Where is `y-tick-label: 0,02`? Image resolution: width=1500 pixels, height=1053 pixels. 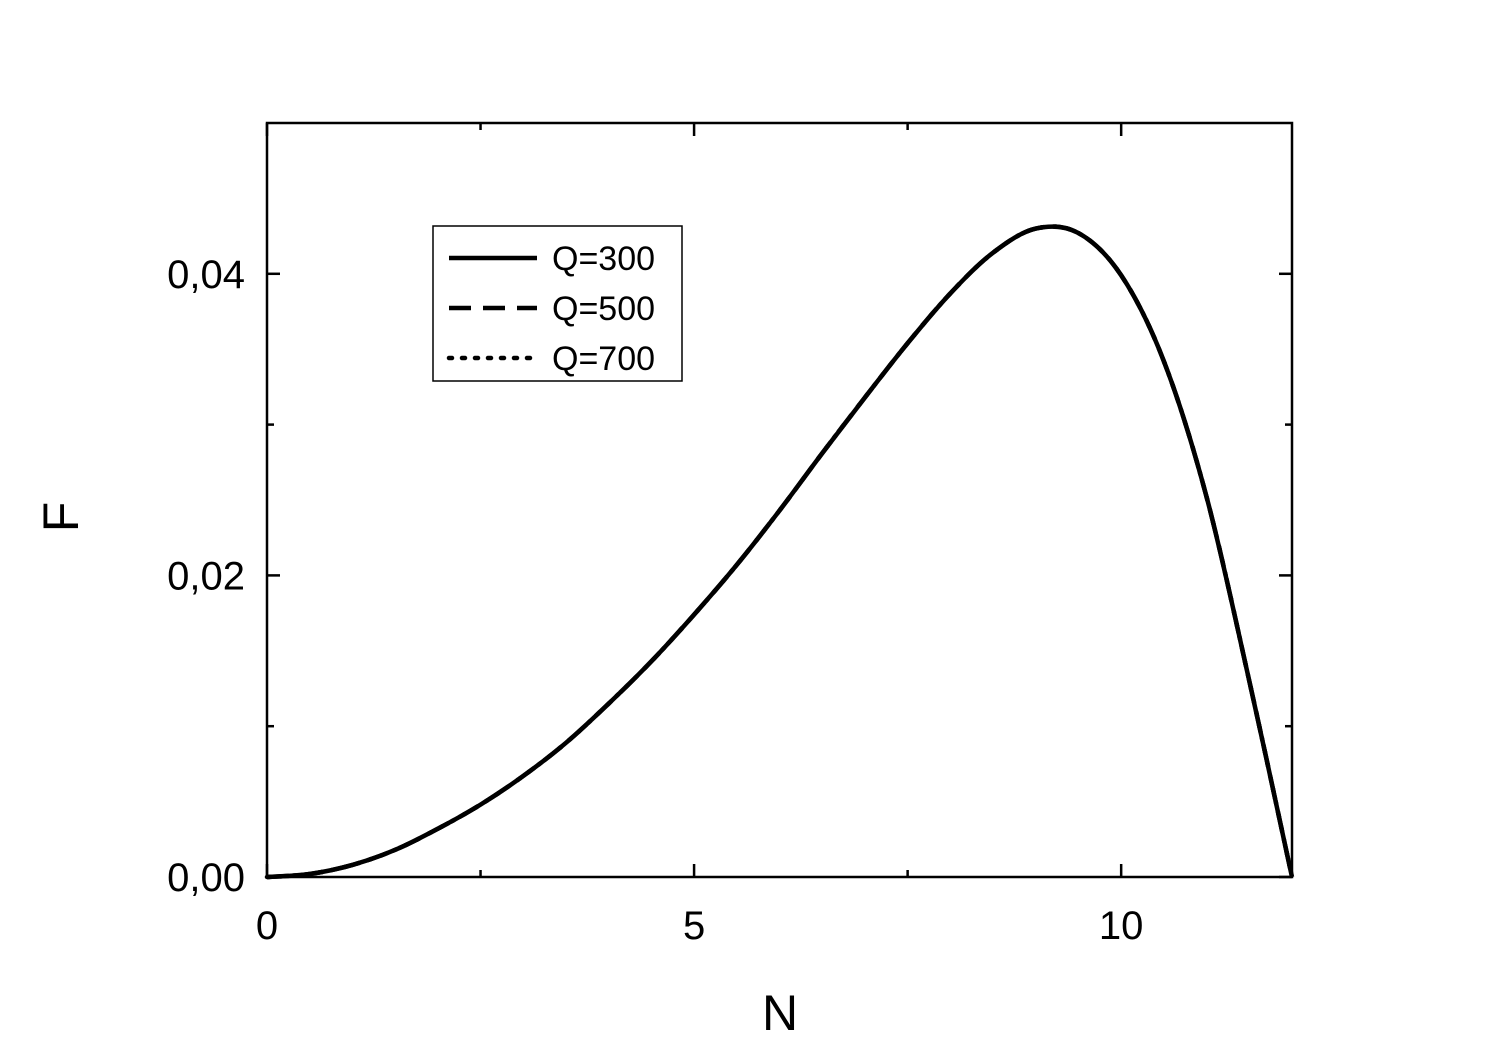 y-tick-label: 0,02 is located at coordinates (206, 576).